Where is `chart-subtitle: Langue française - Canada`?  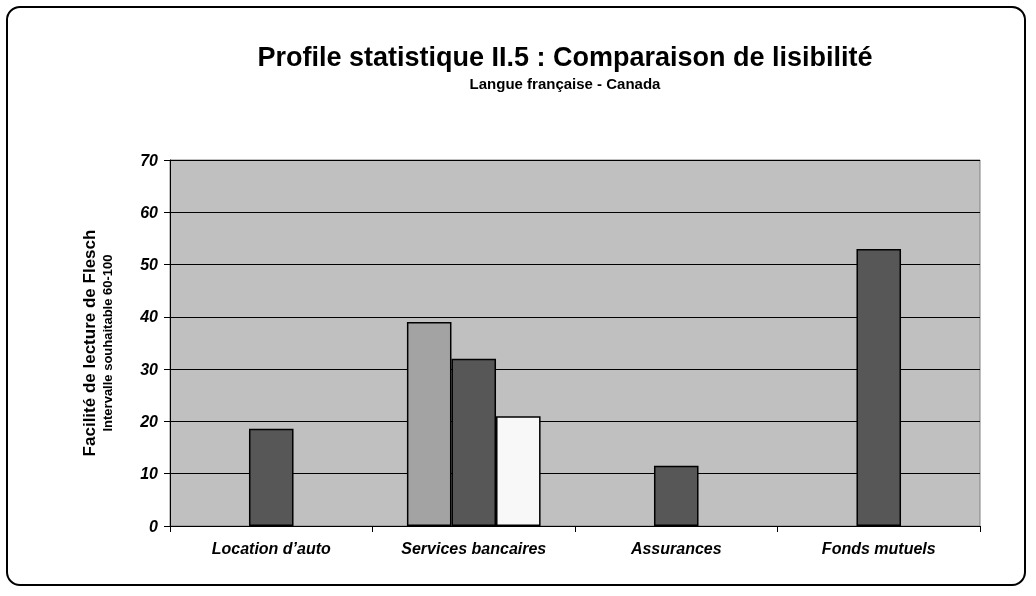 chart-subtitle: Langue française - Canada is located at coordinates (565, 83).